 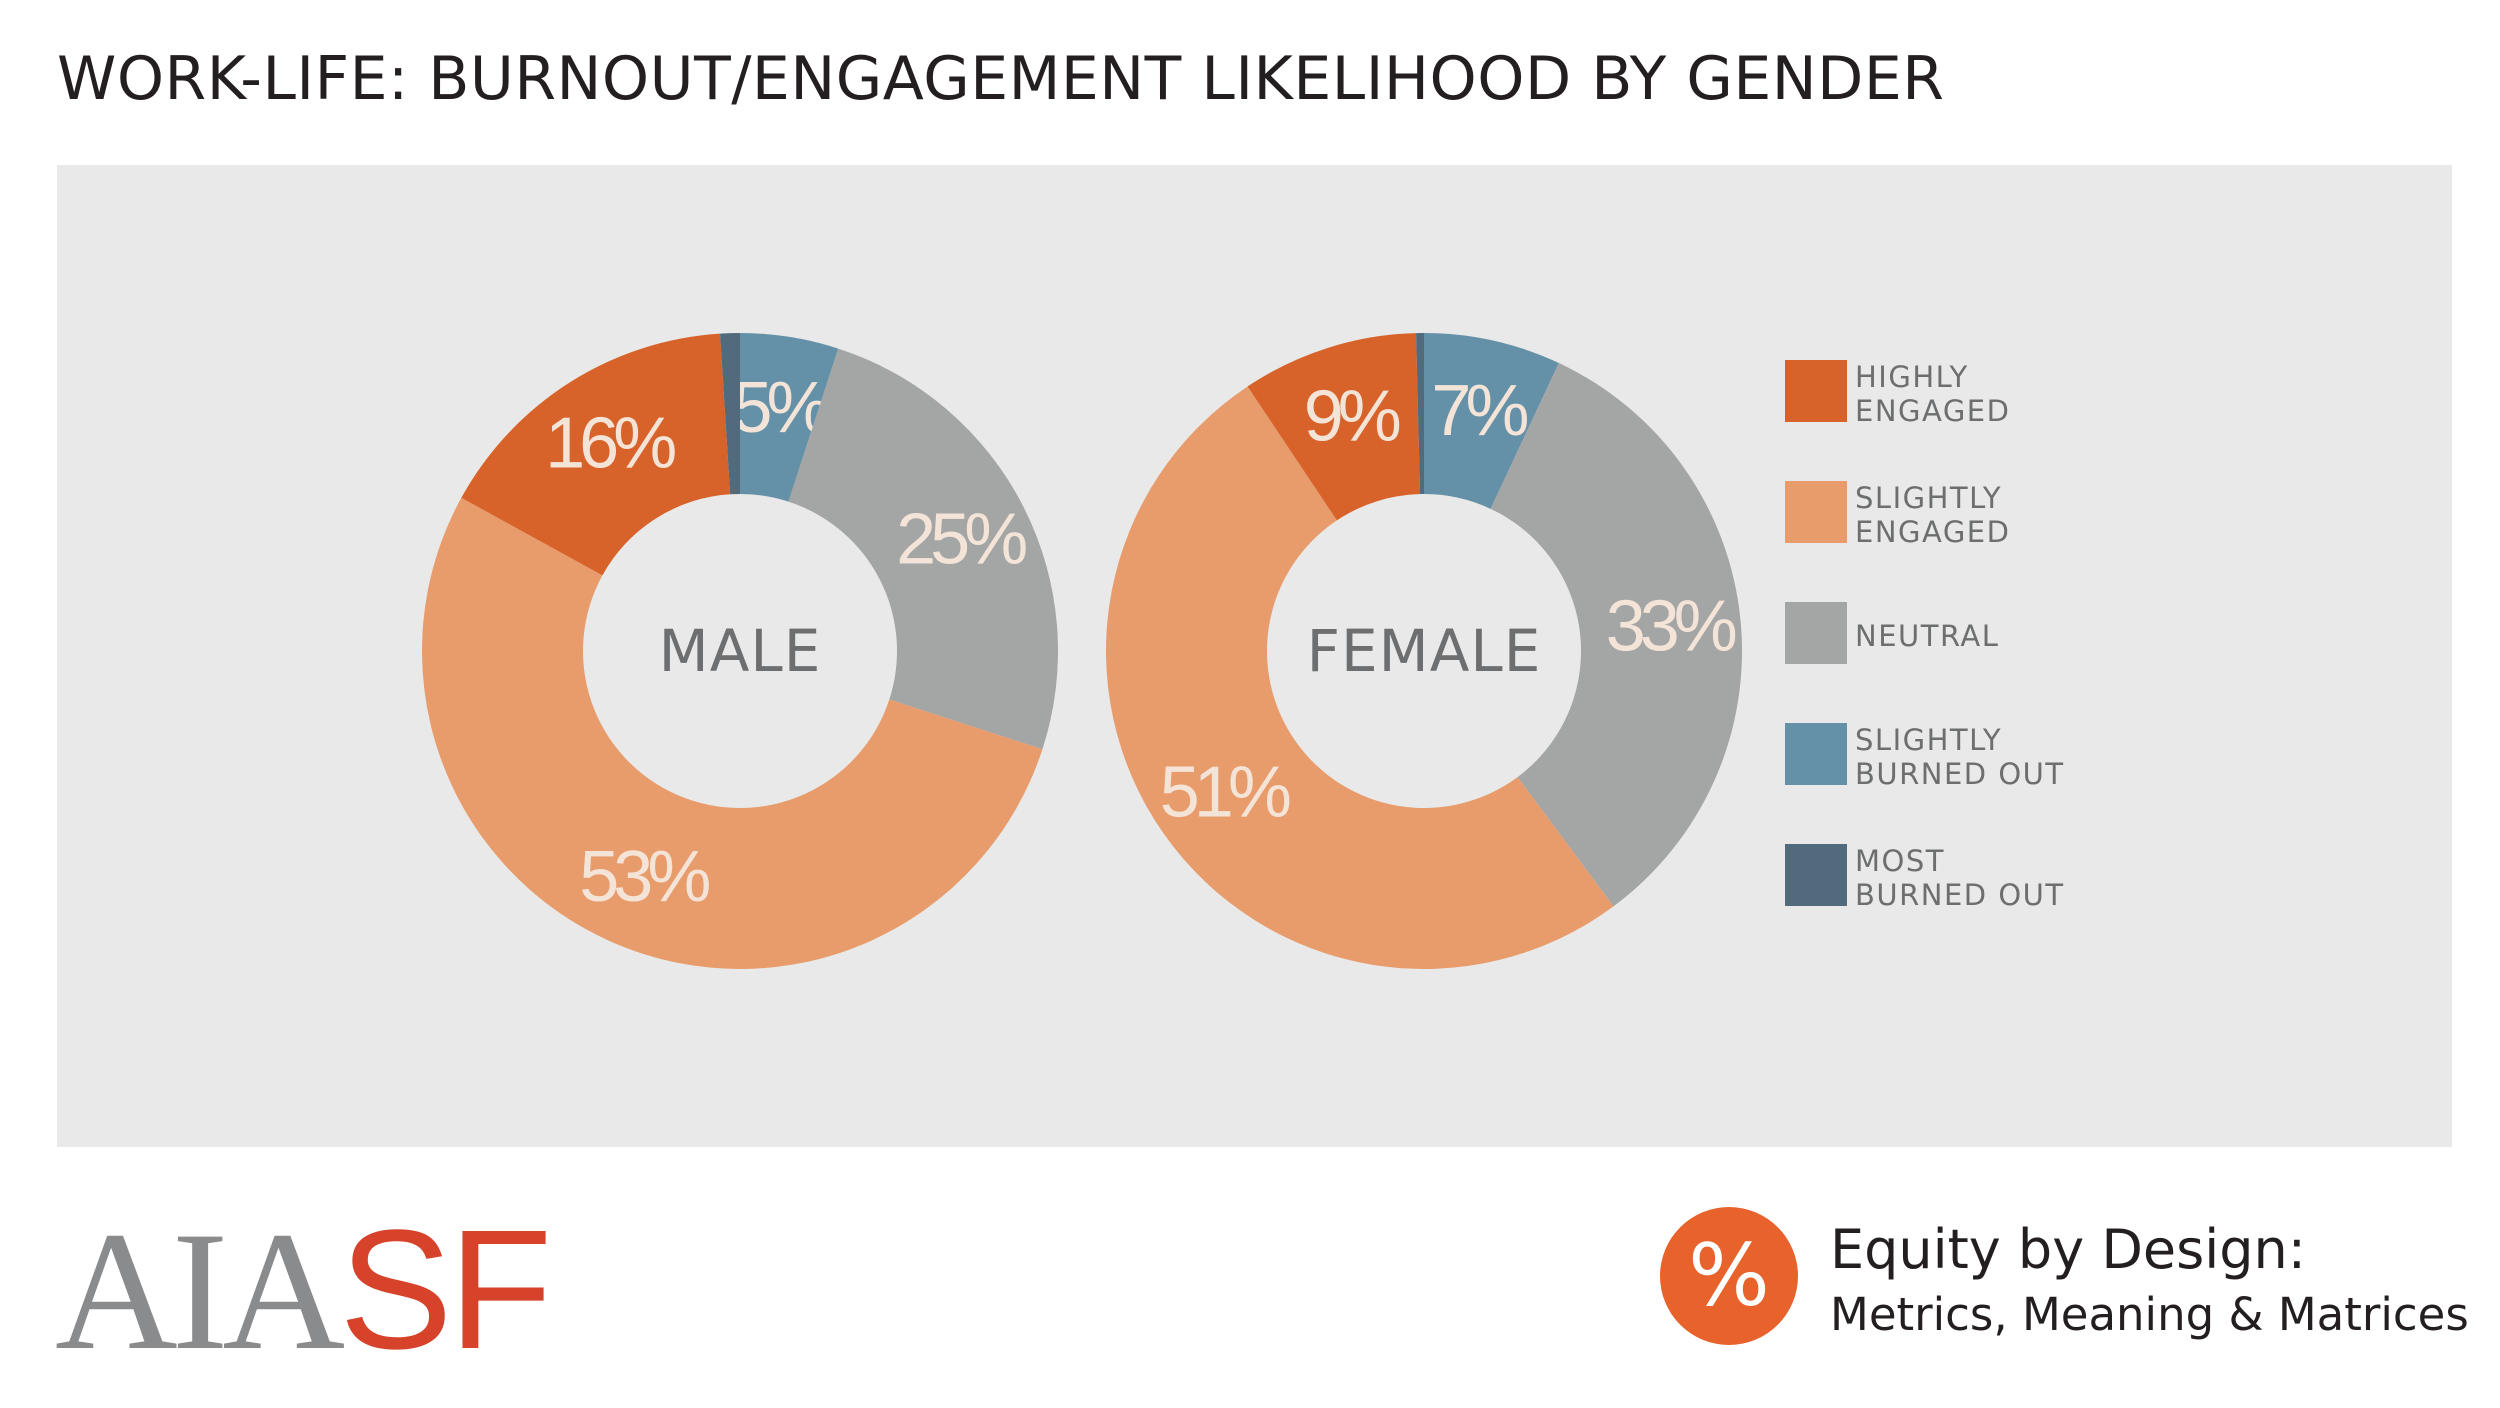 I want to click on female-slice-slightly-engaged, so click(x=1359, y=678).